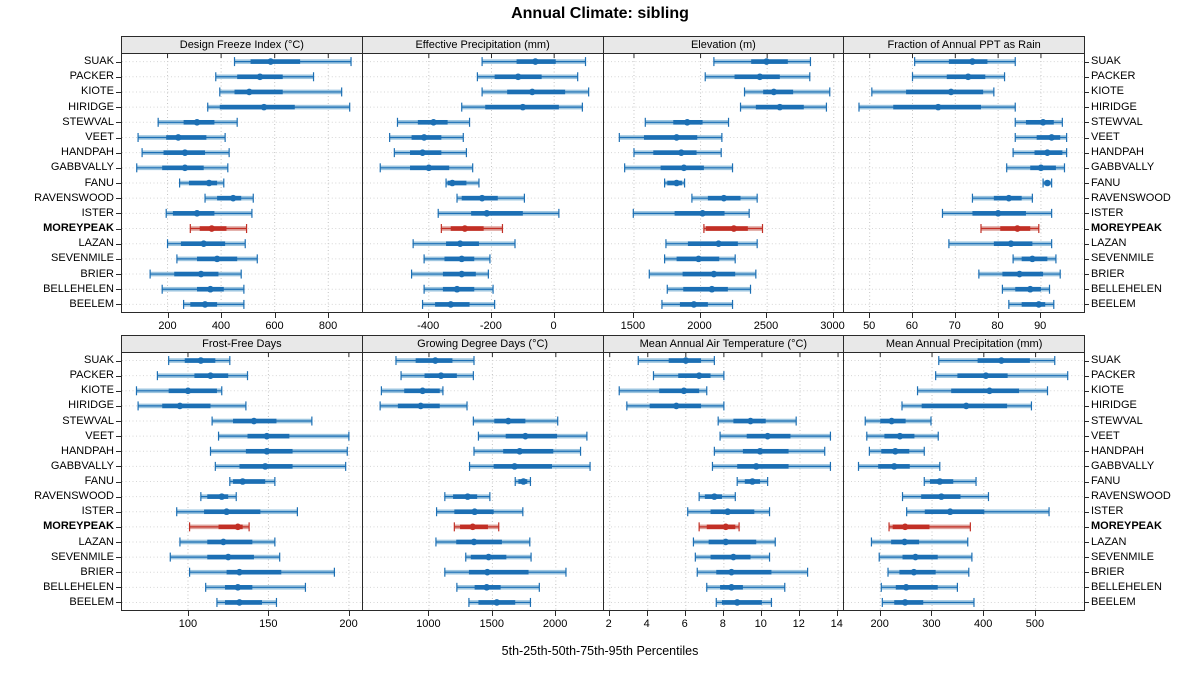 Image resolution: width=1200 pixels, height=675 pixels. Describe the element at coordinates (97, 390) in the screenshot. I see `site-label-left-kiote: KIOTE` at that location.